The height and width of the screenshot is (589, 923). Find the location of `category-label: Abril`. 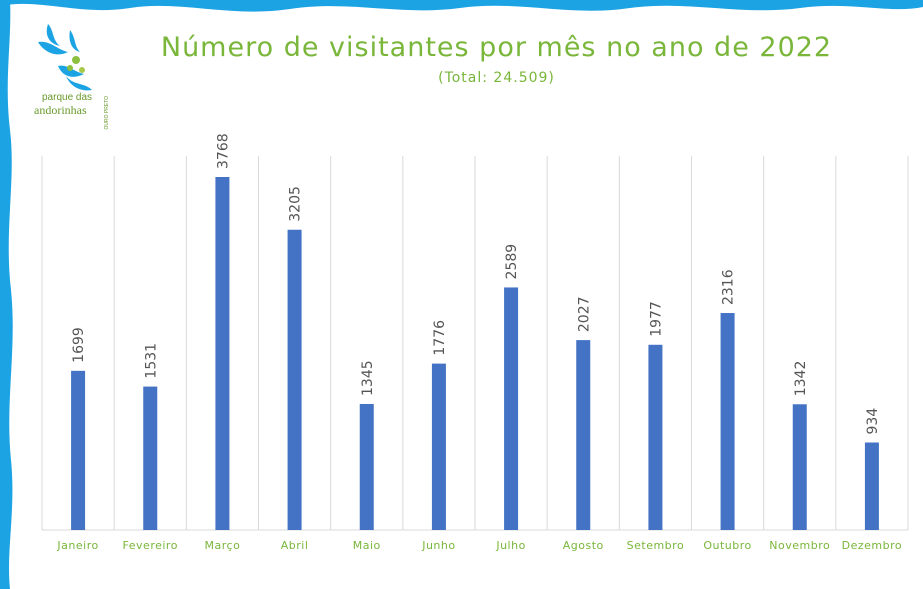

category-label: Abril is located at coordinates (295, 545).